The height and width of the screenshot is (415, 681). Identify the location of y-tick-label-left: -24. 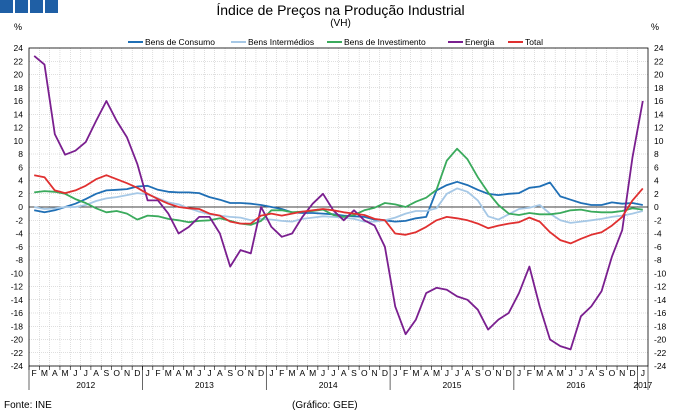
(17, 366).